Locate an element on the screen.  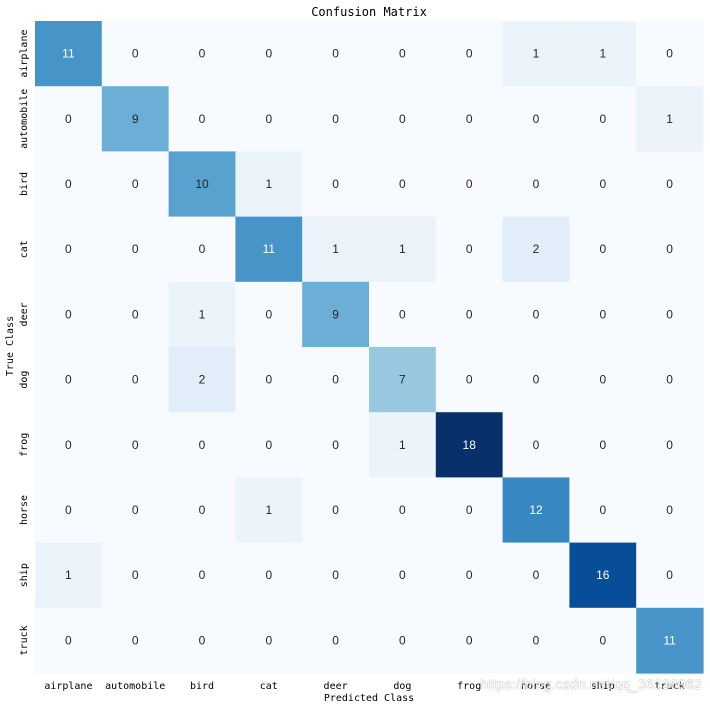
cell-value-label: 18 is located at coordinates (470, 445).